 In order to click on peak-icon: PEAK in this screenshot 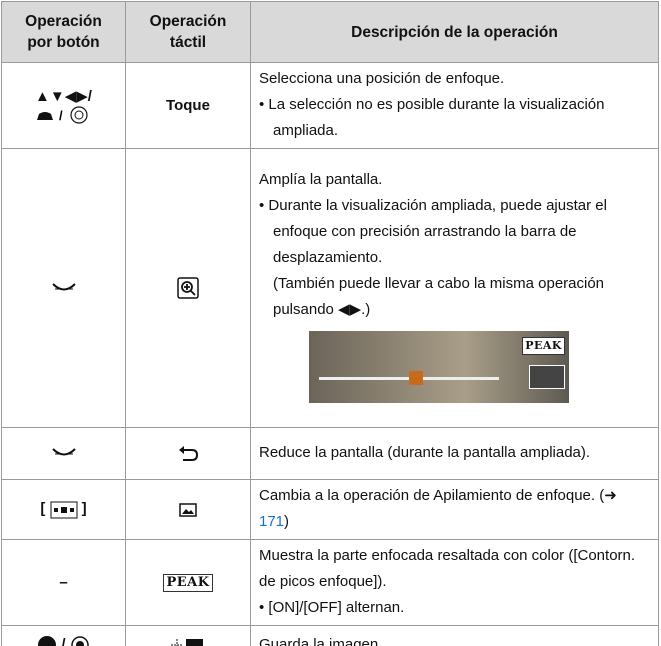, I will do `click(188, 583)`.